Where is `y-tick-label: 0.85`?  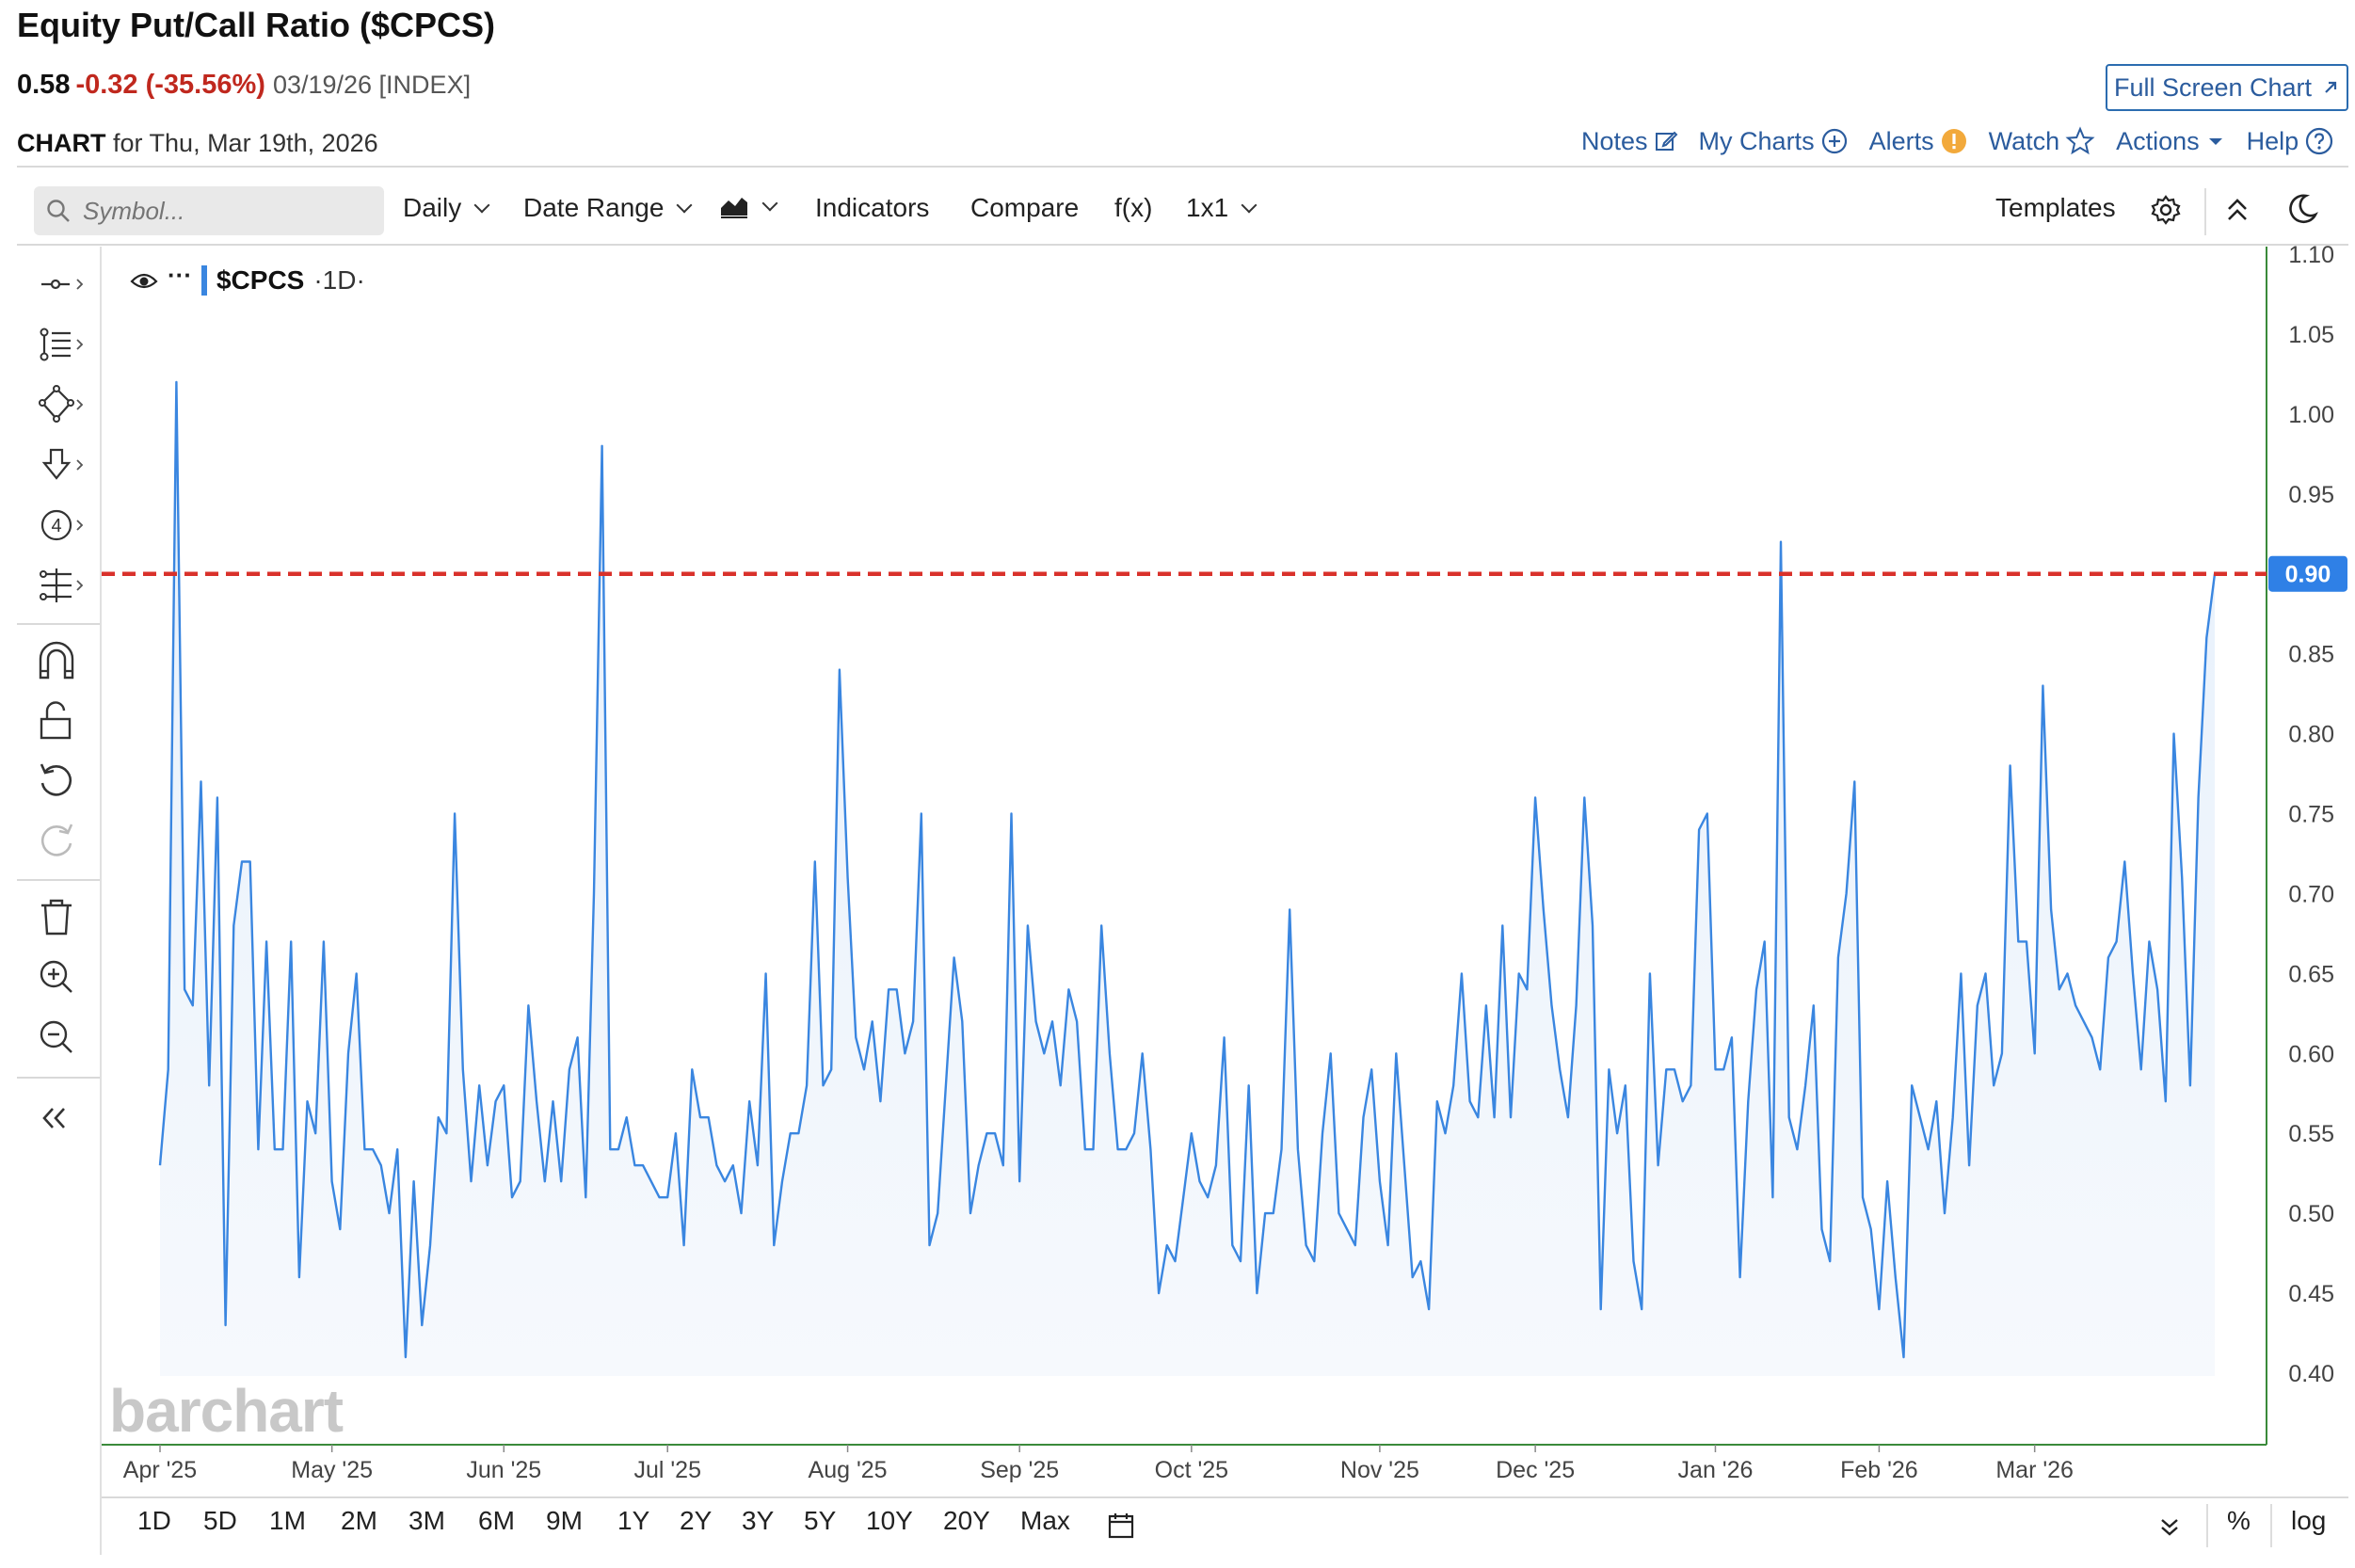 y-tick-label: 0.85 is located at coordinates (2311, 655).